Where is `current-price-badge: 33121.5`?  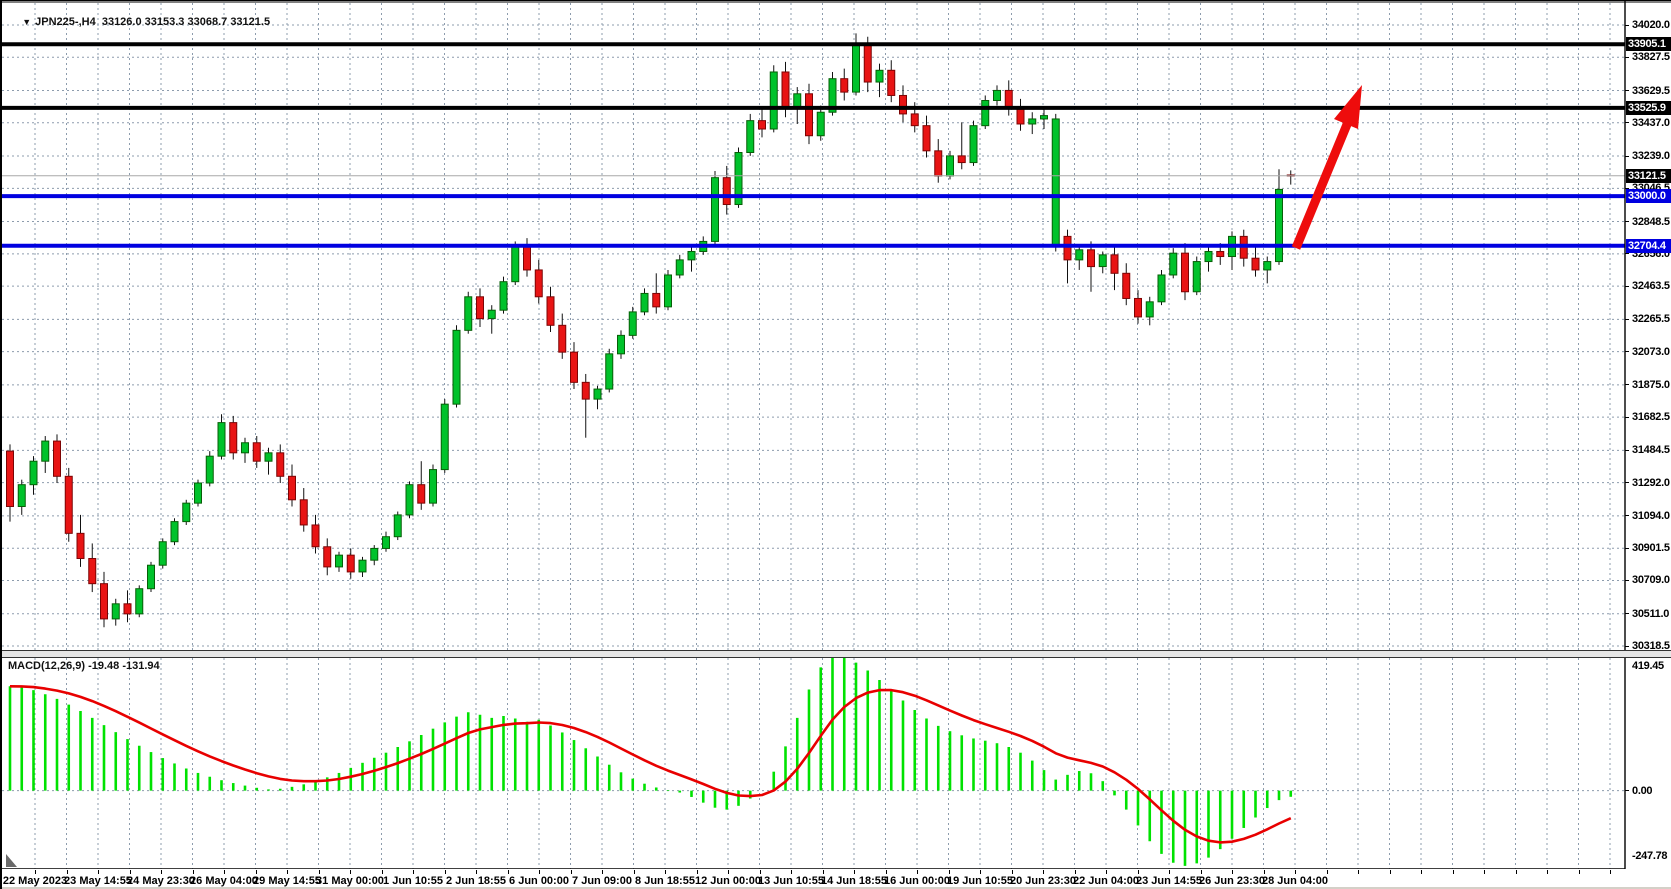
current-price-badge: 33121.5 is located at coordinates (1648, 175).